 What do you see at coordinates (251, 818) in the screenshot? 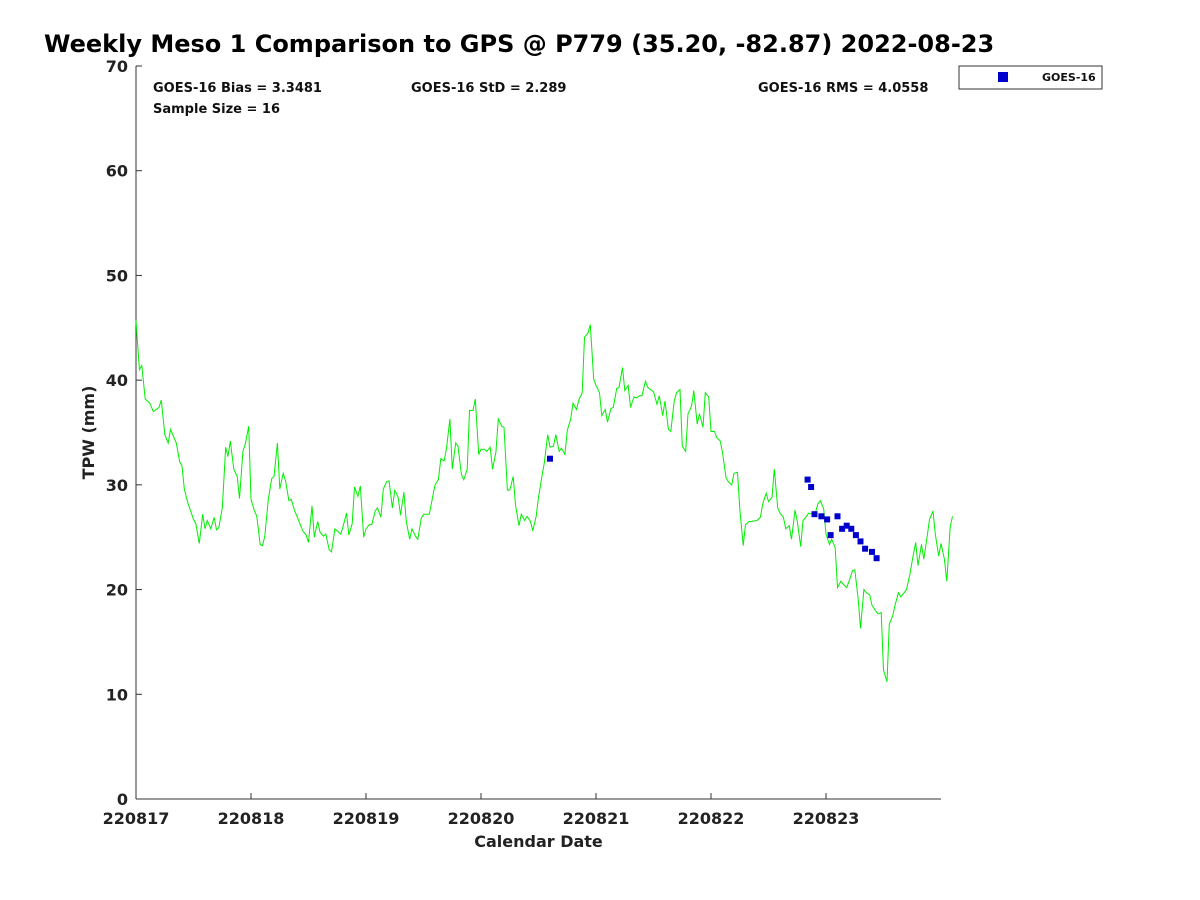
I see `x-tick-label: 220818` at bounding box center [251, 818].